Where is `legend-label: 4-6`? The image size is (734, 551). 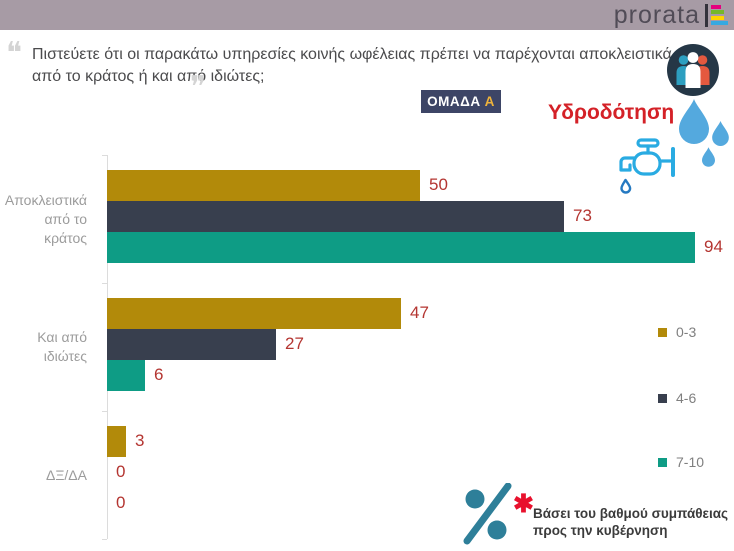 legend-label: 4-6 is located at coordinates (686, 398).